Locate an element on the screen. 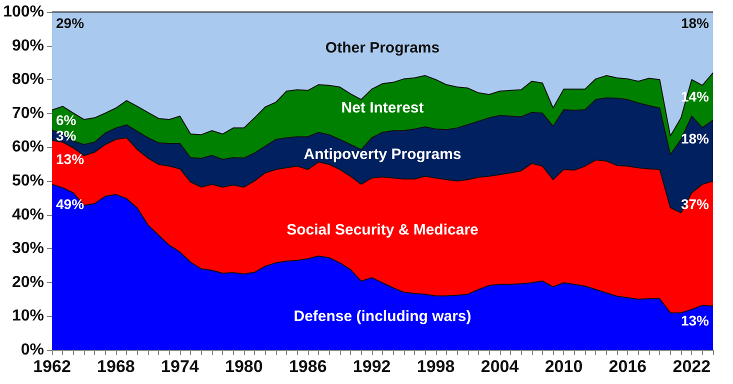 The image size is (733, 384). y-tick-label: 100% is located at coordinates (23, 12).